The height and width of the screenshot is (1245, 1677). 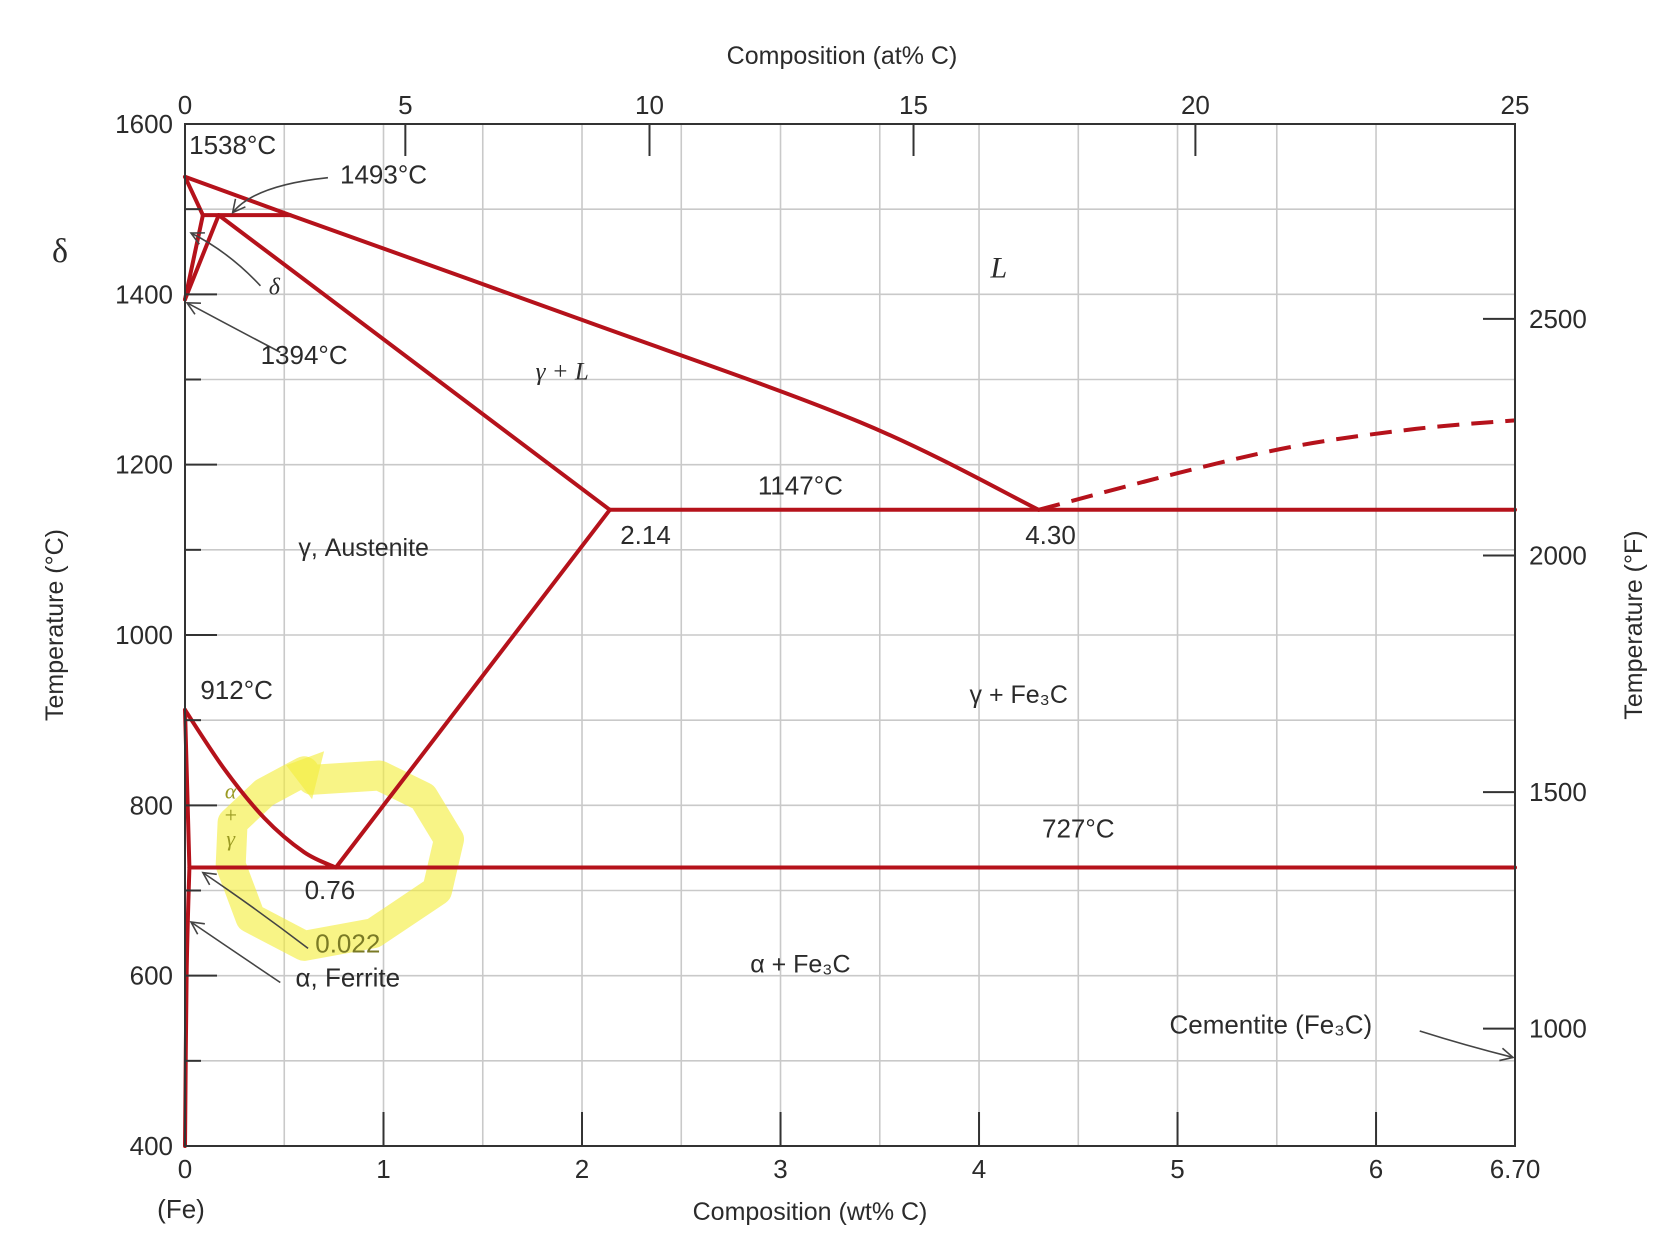 What do you see at coordinates (275, 287) in the screenshot?
I see `annotation-label: δ` at bounding box center [275, 287].